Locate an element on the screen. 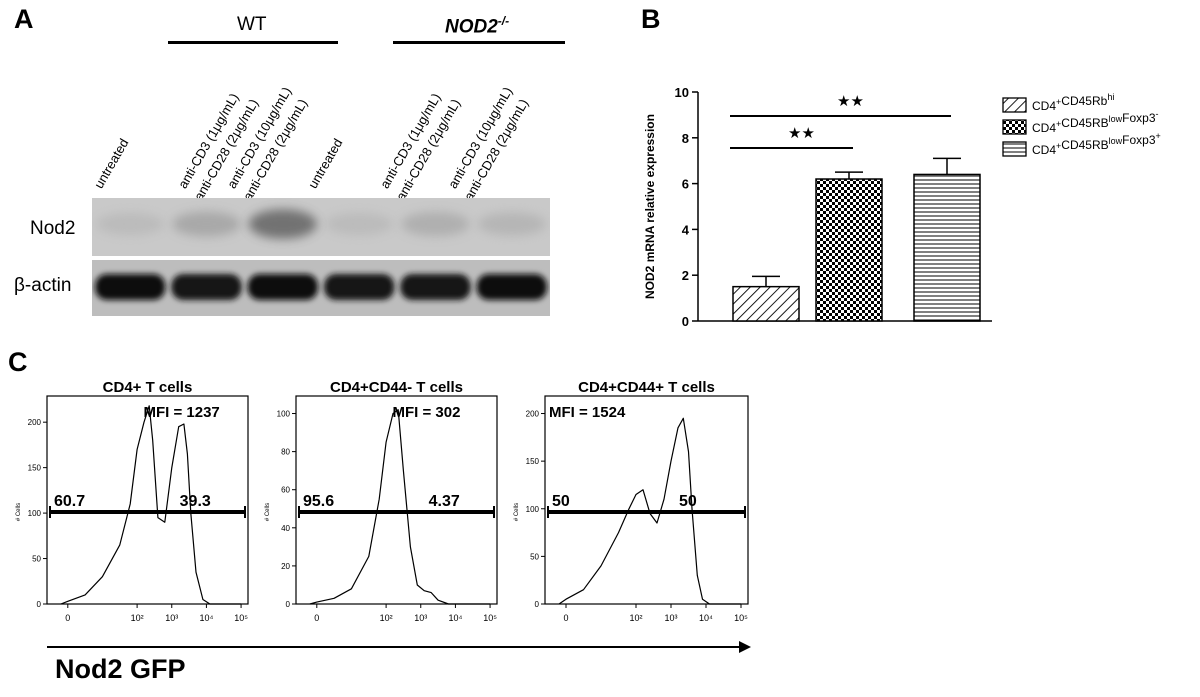 Image resolution: width=1200 pixels, height=697 pixels. gate-left-pct: 95.6 is located at coordinates (318, 501).